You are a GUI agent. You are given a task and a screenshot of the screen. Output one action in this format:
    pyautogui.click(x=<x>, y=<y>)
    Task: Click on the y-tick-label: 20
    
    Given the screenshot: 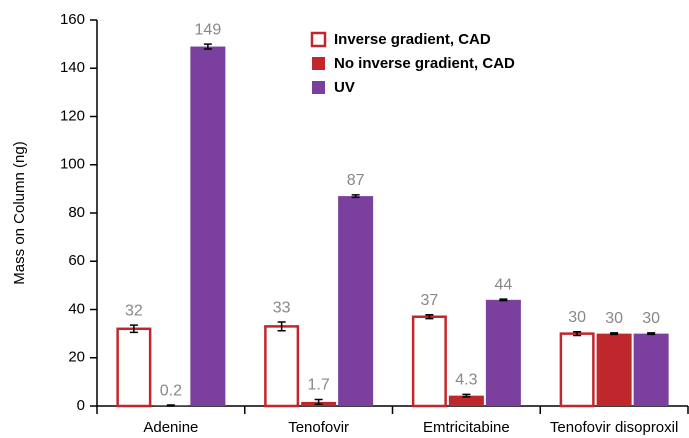 What is the action you would take?
    pyautogui.click(x=76, y=357)
    